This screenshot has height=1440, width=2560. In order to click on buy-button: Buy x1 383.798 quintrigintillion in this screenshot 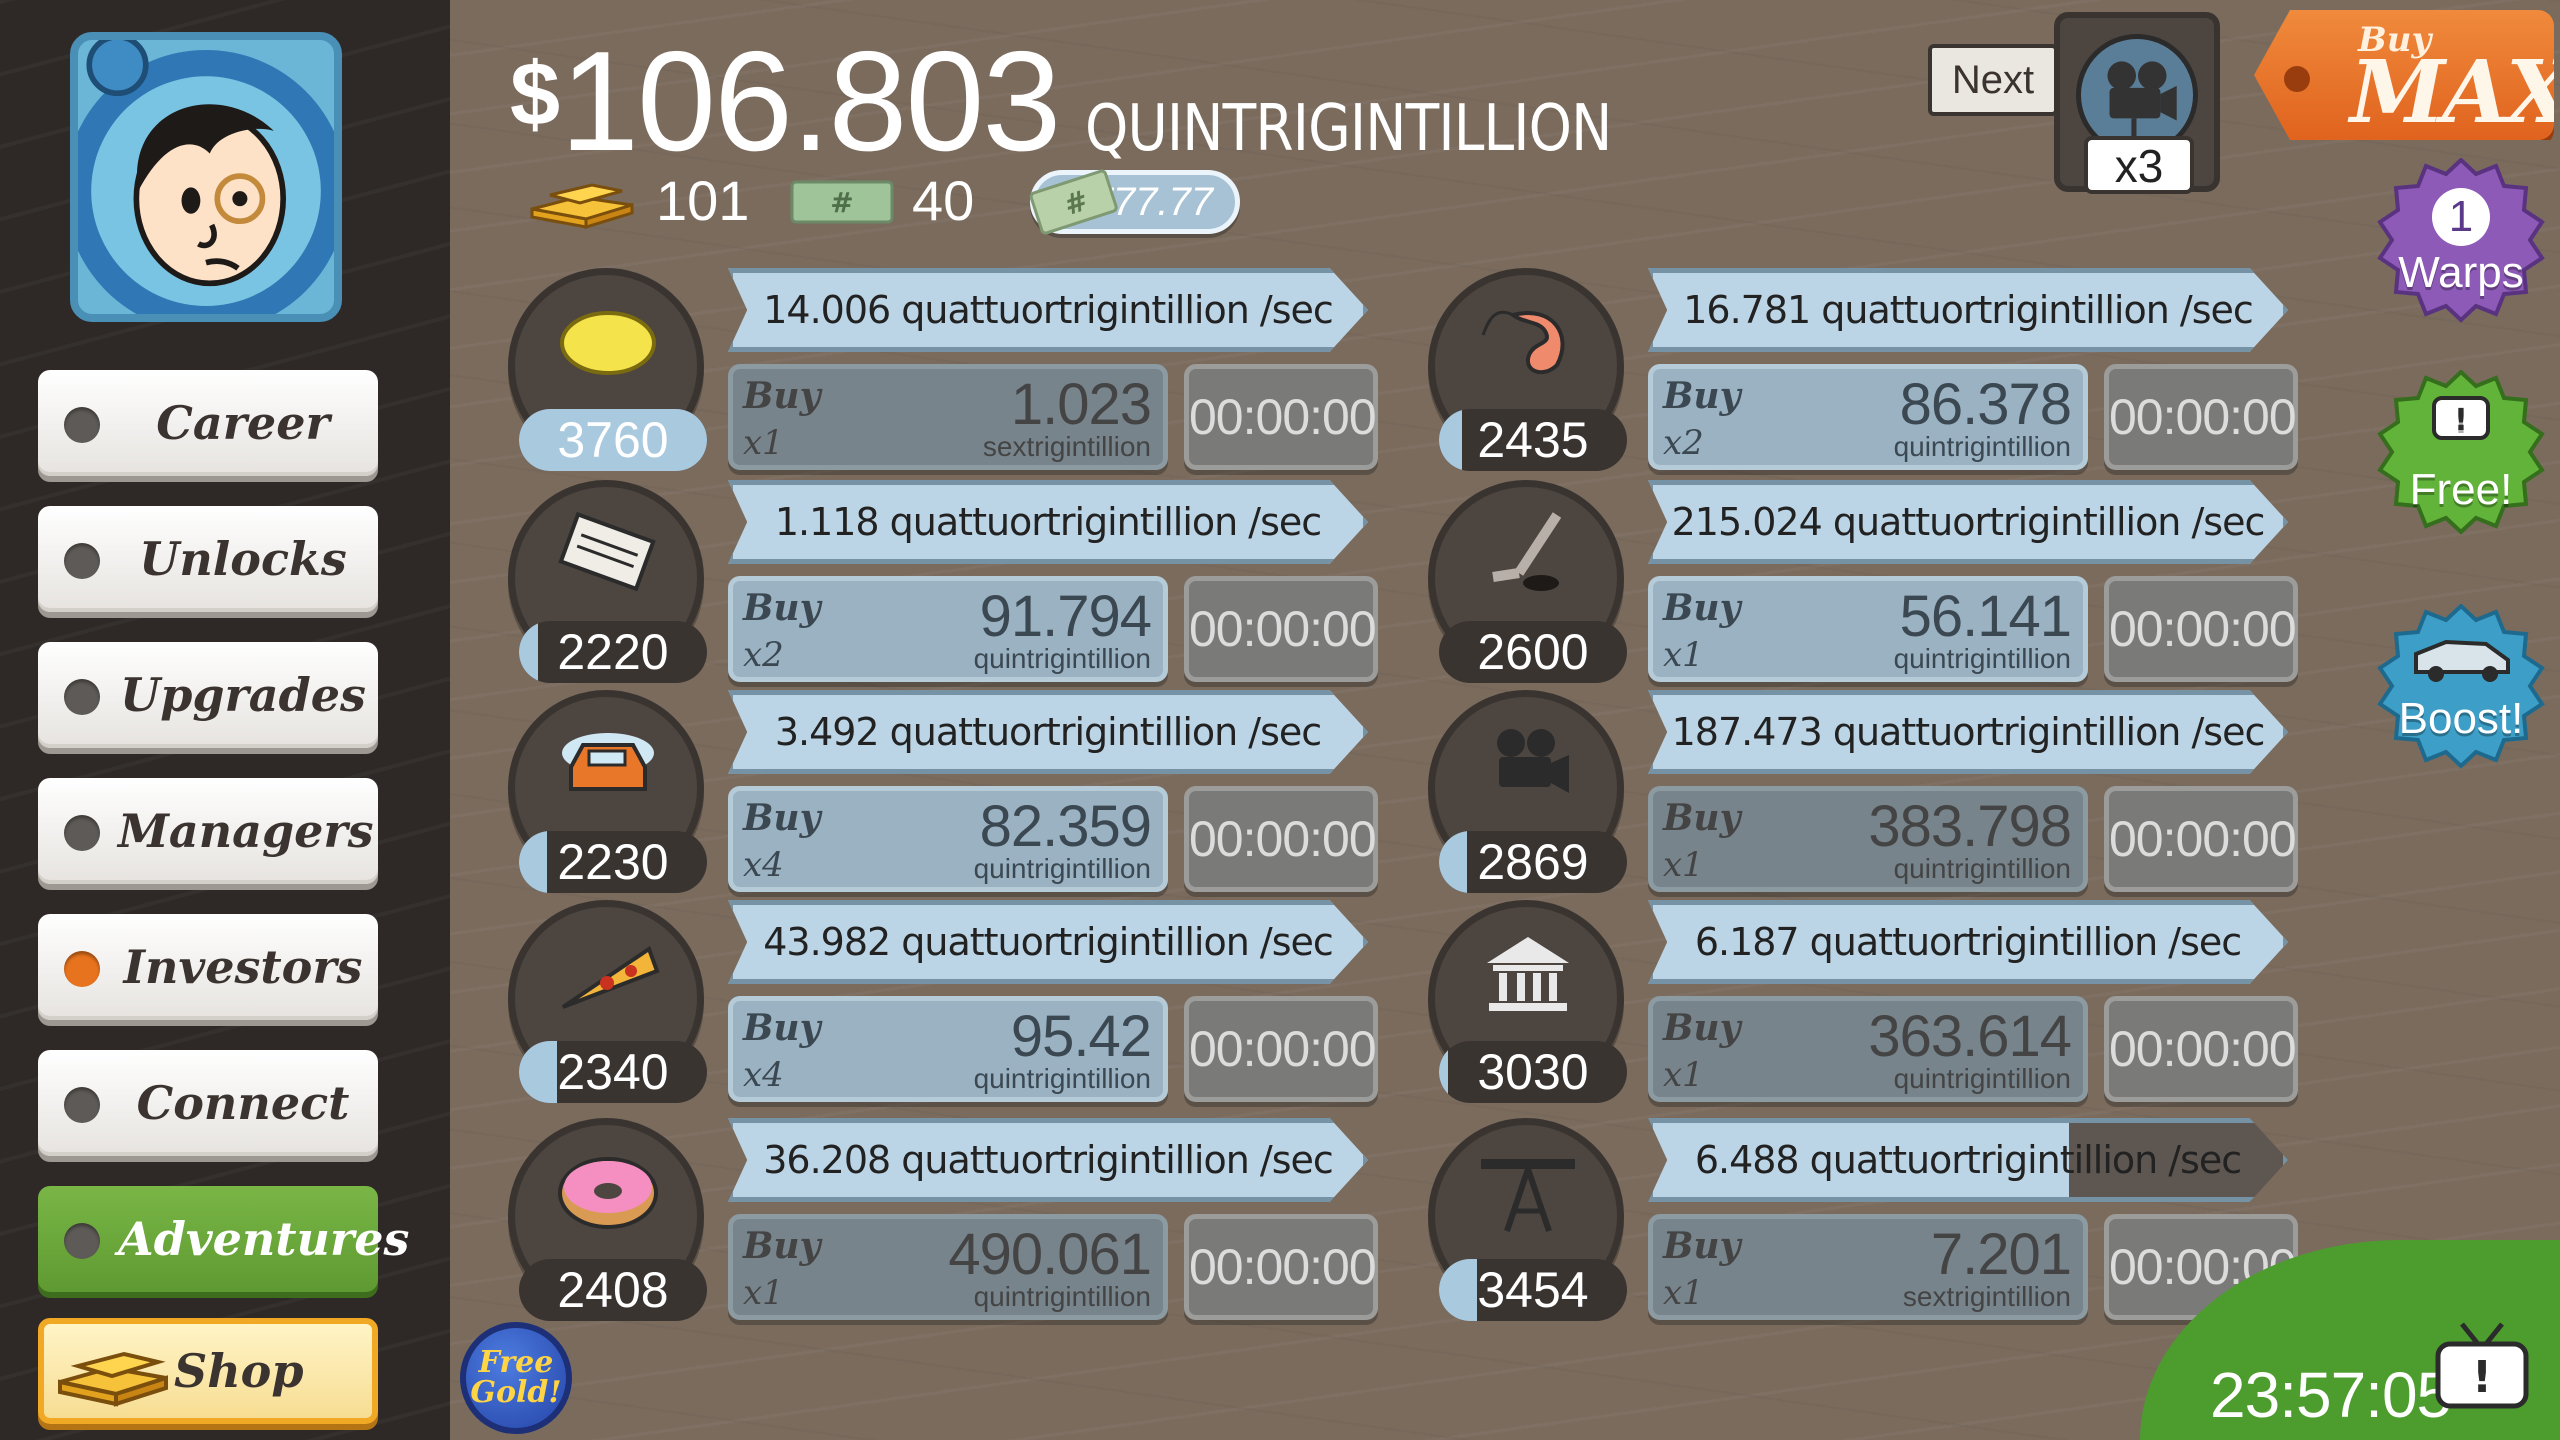, I will do `click(1868, 839)`.